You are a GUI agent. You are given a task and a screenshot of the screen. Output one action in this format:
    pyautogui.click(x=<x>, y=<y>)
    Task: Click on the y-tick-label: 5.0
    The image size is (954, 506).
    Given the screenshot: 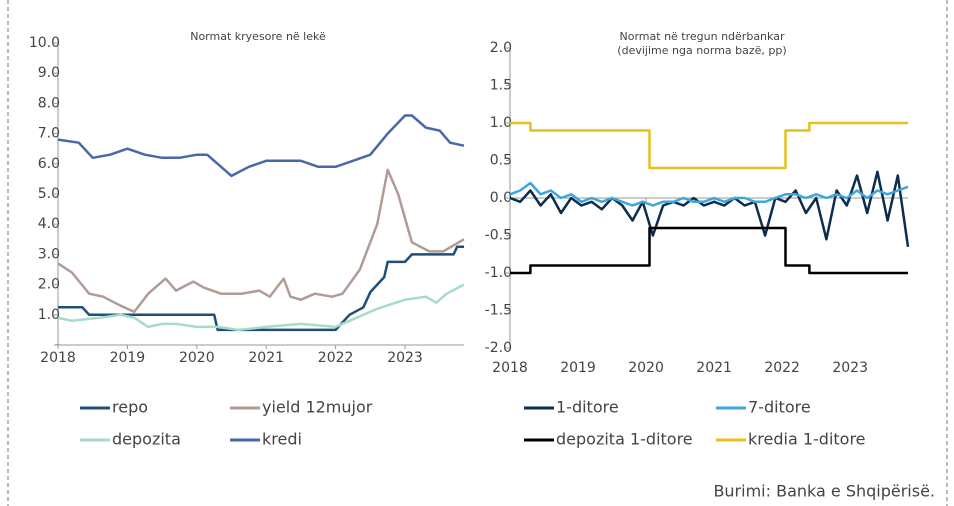 What is the action you would take?
    pyautogui.click(x=49, y=194)
    